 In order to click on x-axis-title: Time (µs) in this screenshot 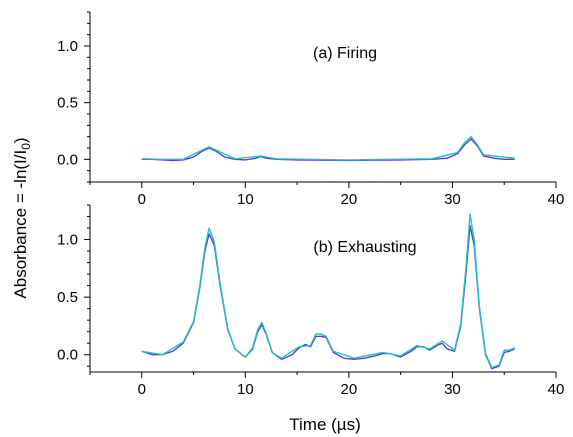, I will do `click(325, 424)`.